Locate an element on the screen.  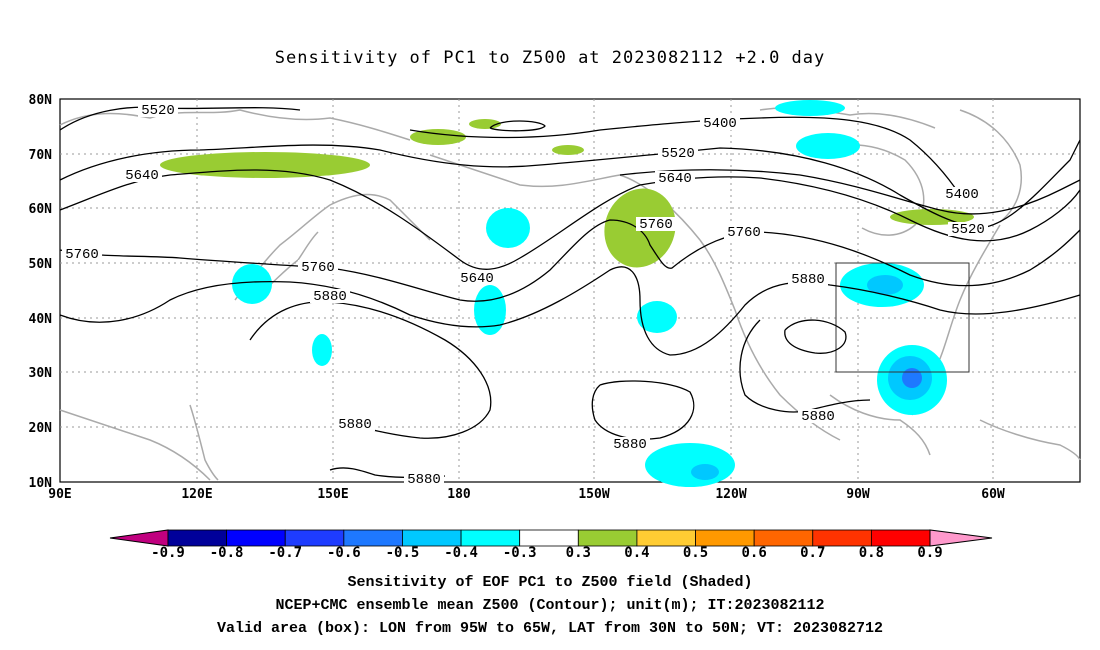
colorbar-high-end is located at coordinates (961, 538).